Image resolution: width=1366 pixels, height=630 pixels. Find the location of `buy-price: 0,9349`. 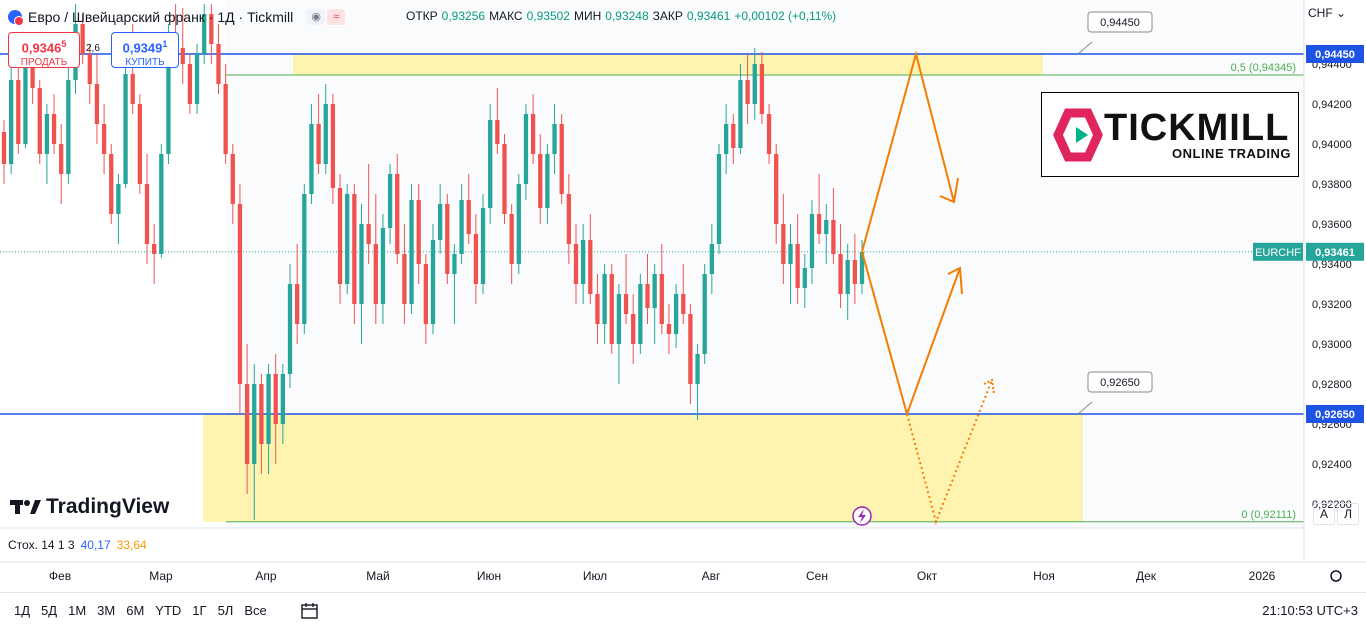

buy-price: 0,9349 is located at coordinates (142, 48).